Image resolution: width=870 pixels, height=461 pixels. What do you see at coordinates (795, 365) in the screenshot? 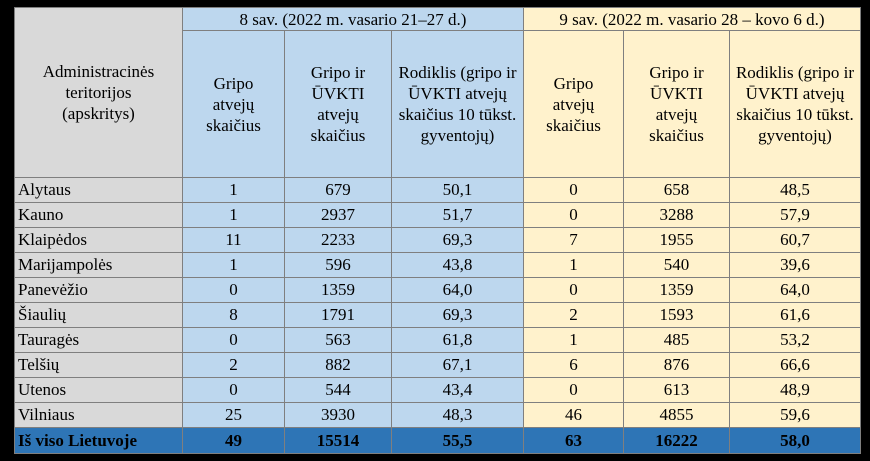
I see `w9-rate-cell: 66,6` at bounding box center [795, 365].